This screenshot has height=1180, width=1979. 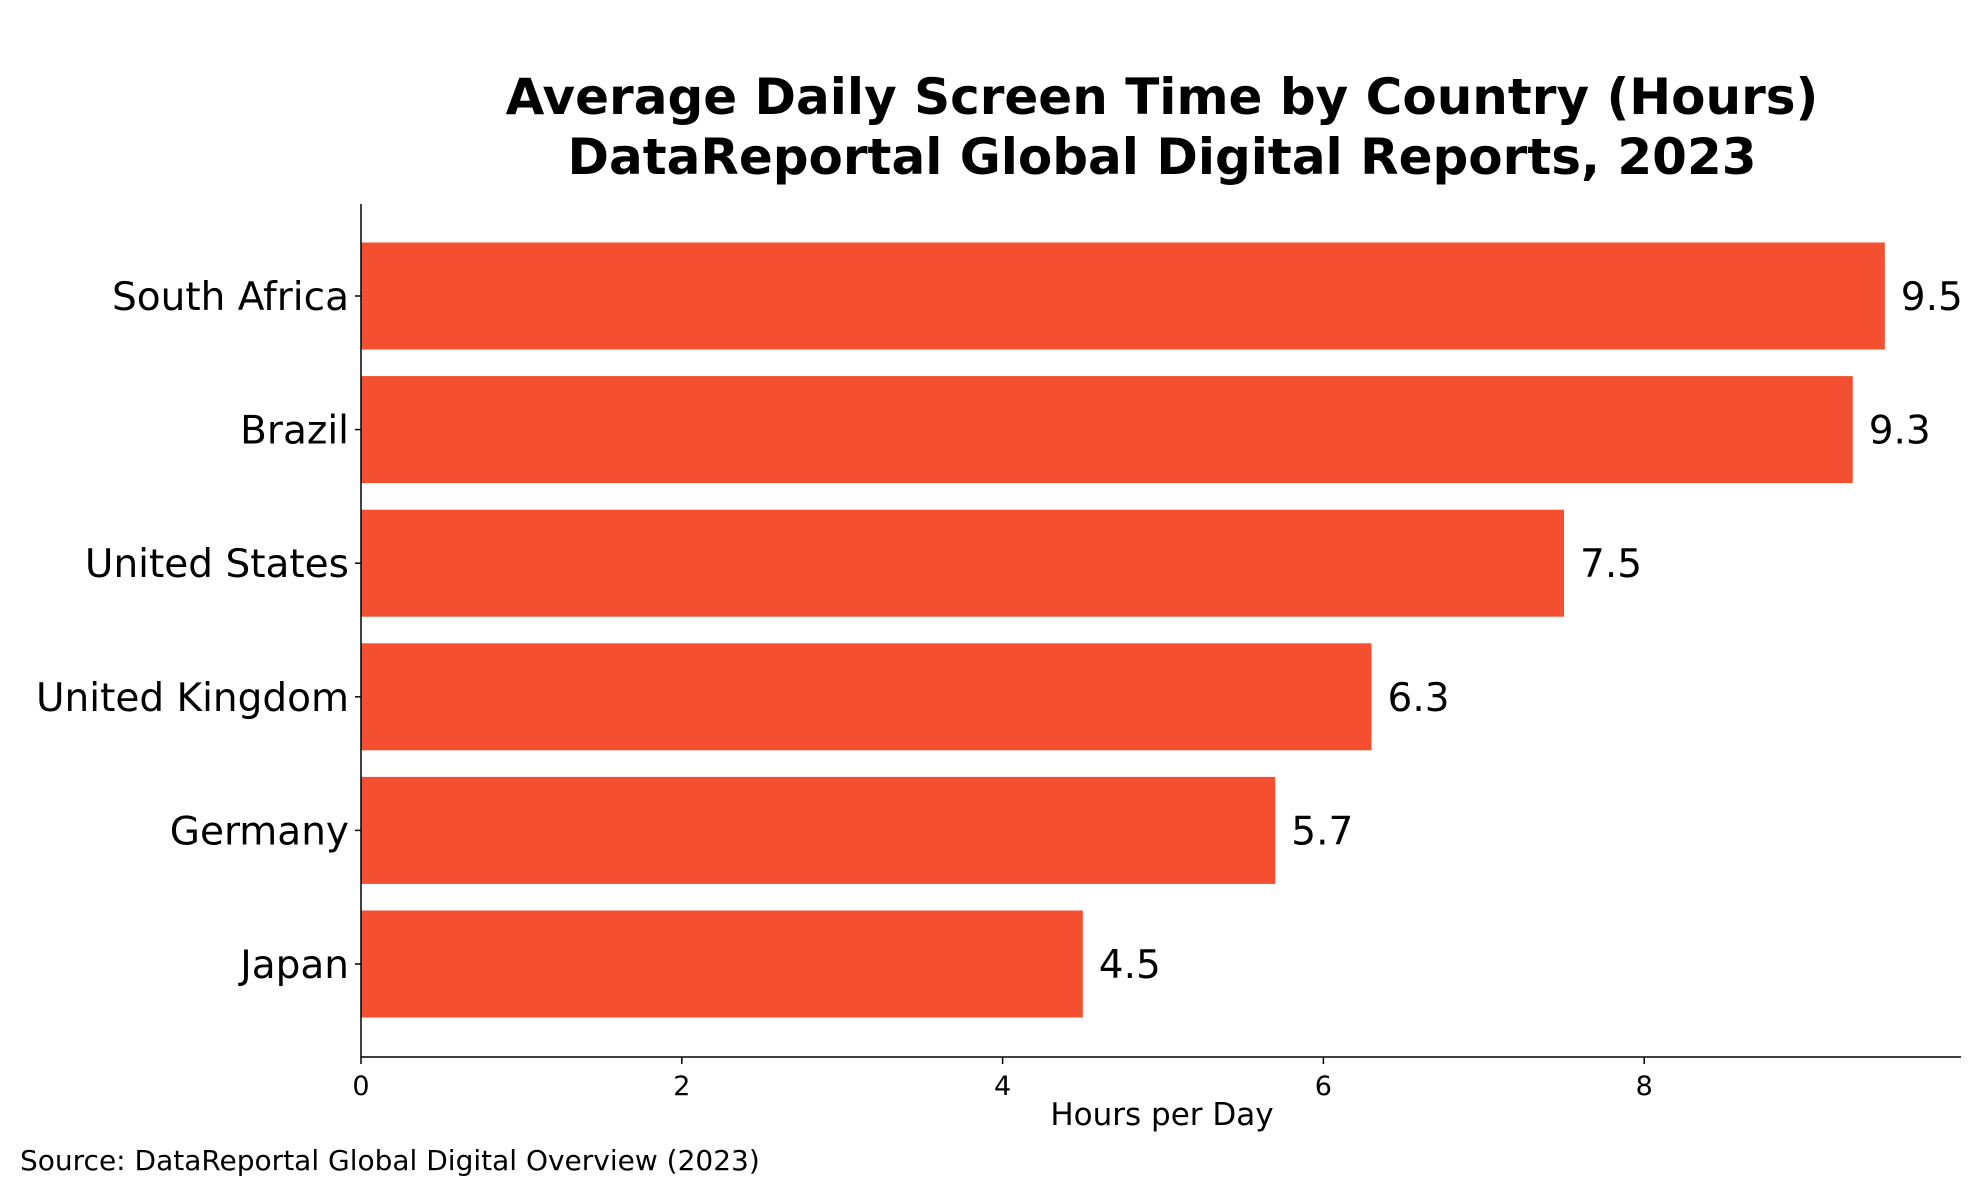 What do you see at coordinates (1419, 698) in the screenshot?
I see `value-label: 6.3` at bounding box center [1419, 698].